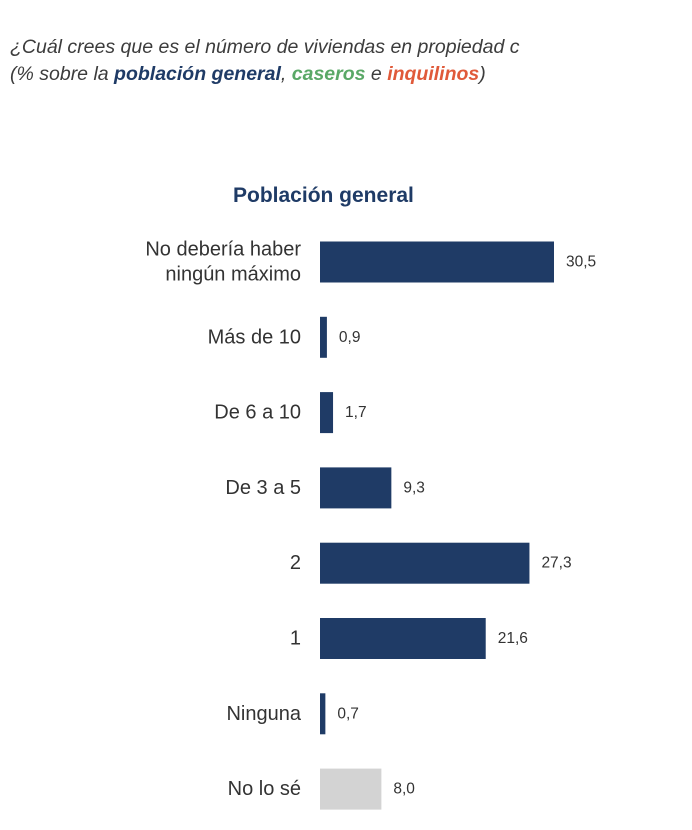 This screenshot has width=692, height=830. What do you see at coordinates (356, 412) in the screenshot?
I see `value-label-2: 1,7` at bounding box center [356, 412].